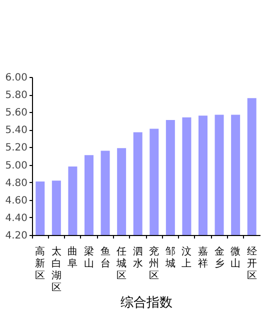 The image size is (267, 330). Describe the element at coordinates (56, 270) in the screenshot. I see `x-tick-label: 太白湖区` at that location.